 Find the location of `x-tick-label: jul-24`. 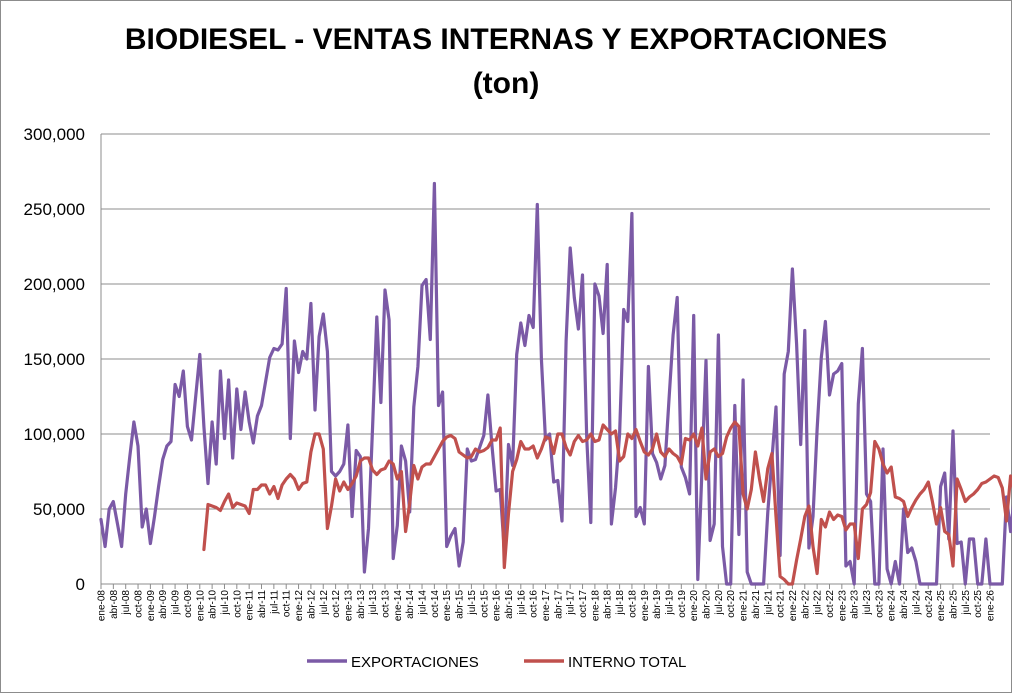

x-tick-label: jul-24 is located at coordinates (916, 603).